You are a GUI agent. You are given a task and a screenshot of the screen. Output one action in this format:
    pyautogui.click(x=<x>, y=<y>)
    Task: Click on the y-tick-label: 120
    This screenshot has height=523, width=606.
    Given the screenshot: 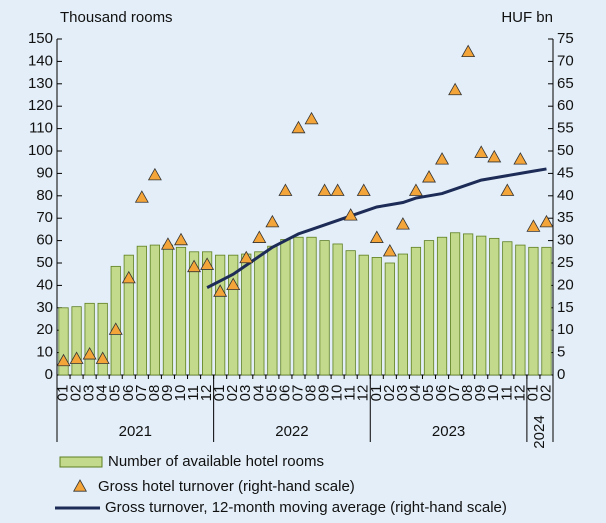 What is the action you would take?
    pyautogui.click(x=40, y=105)
    